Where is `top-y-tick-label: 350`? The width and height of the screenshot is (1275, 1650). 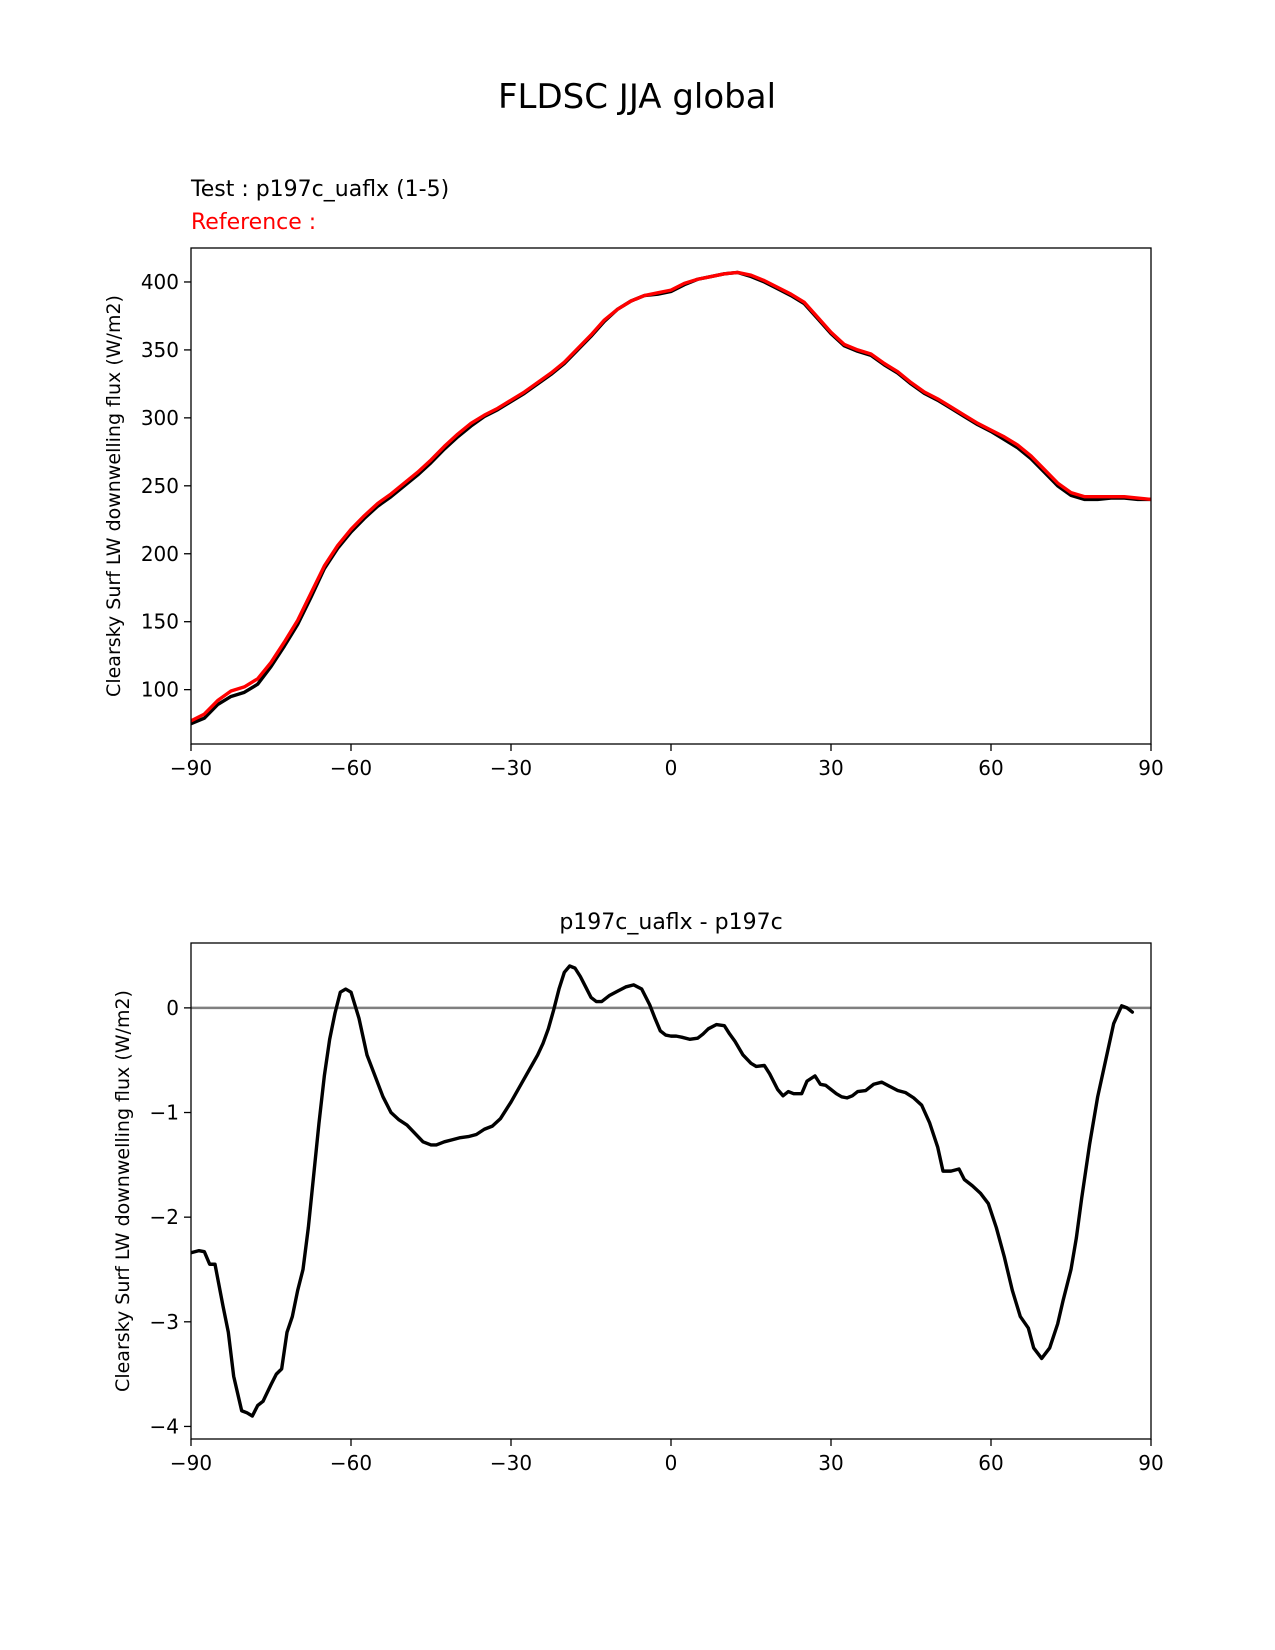
top-y-tick-label: 350 is located at coordinates (160, 350).